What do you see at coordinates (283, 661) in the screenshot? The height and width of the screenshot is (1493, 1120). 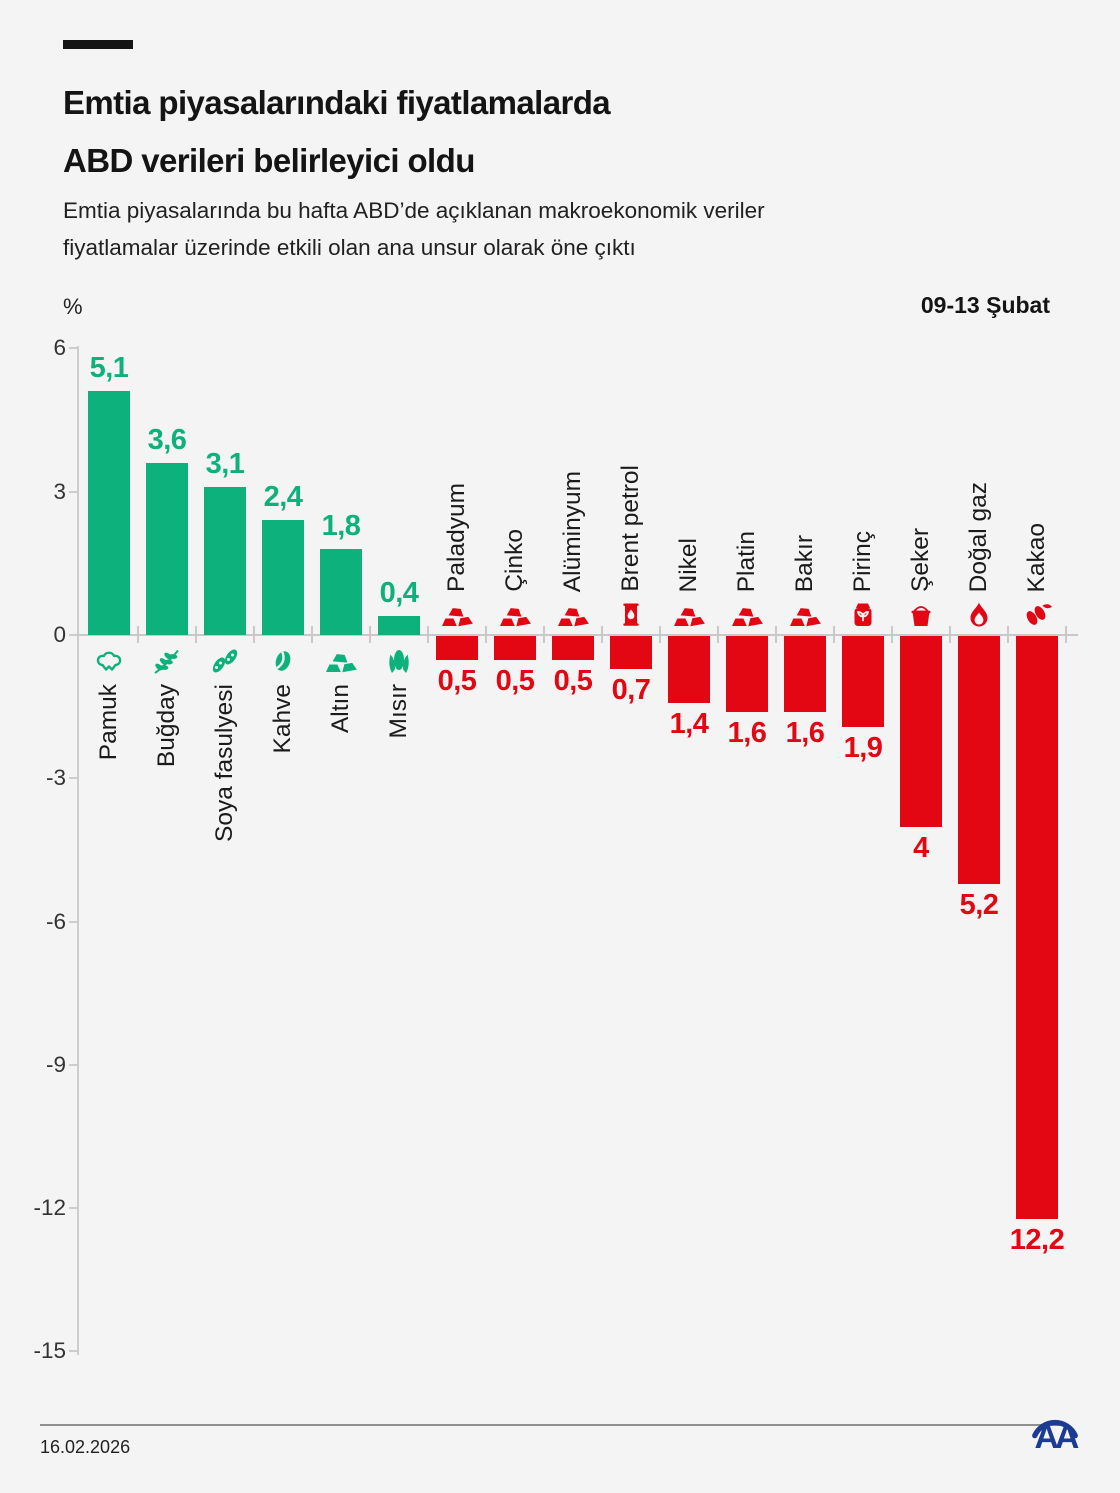 I see `coffee-bean-icon` at bounding box center [283, 661].